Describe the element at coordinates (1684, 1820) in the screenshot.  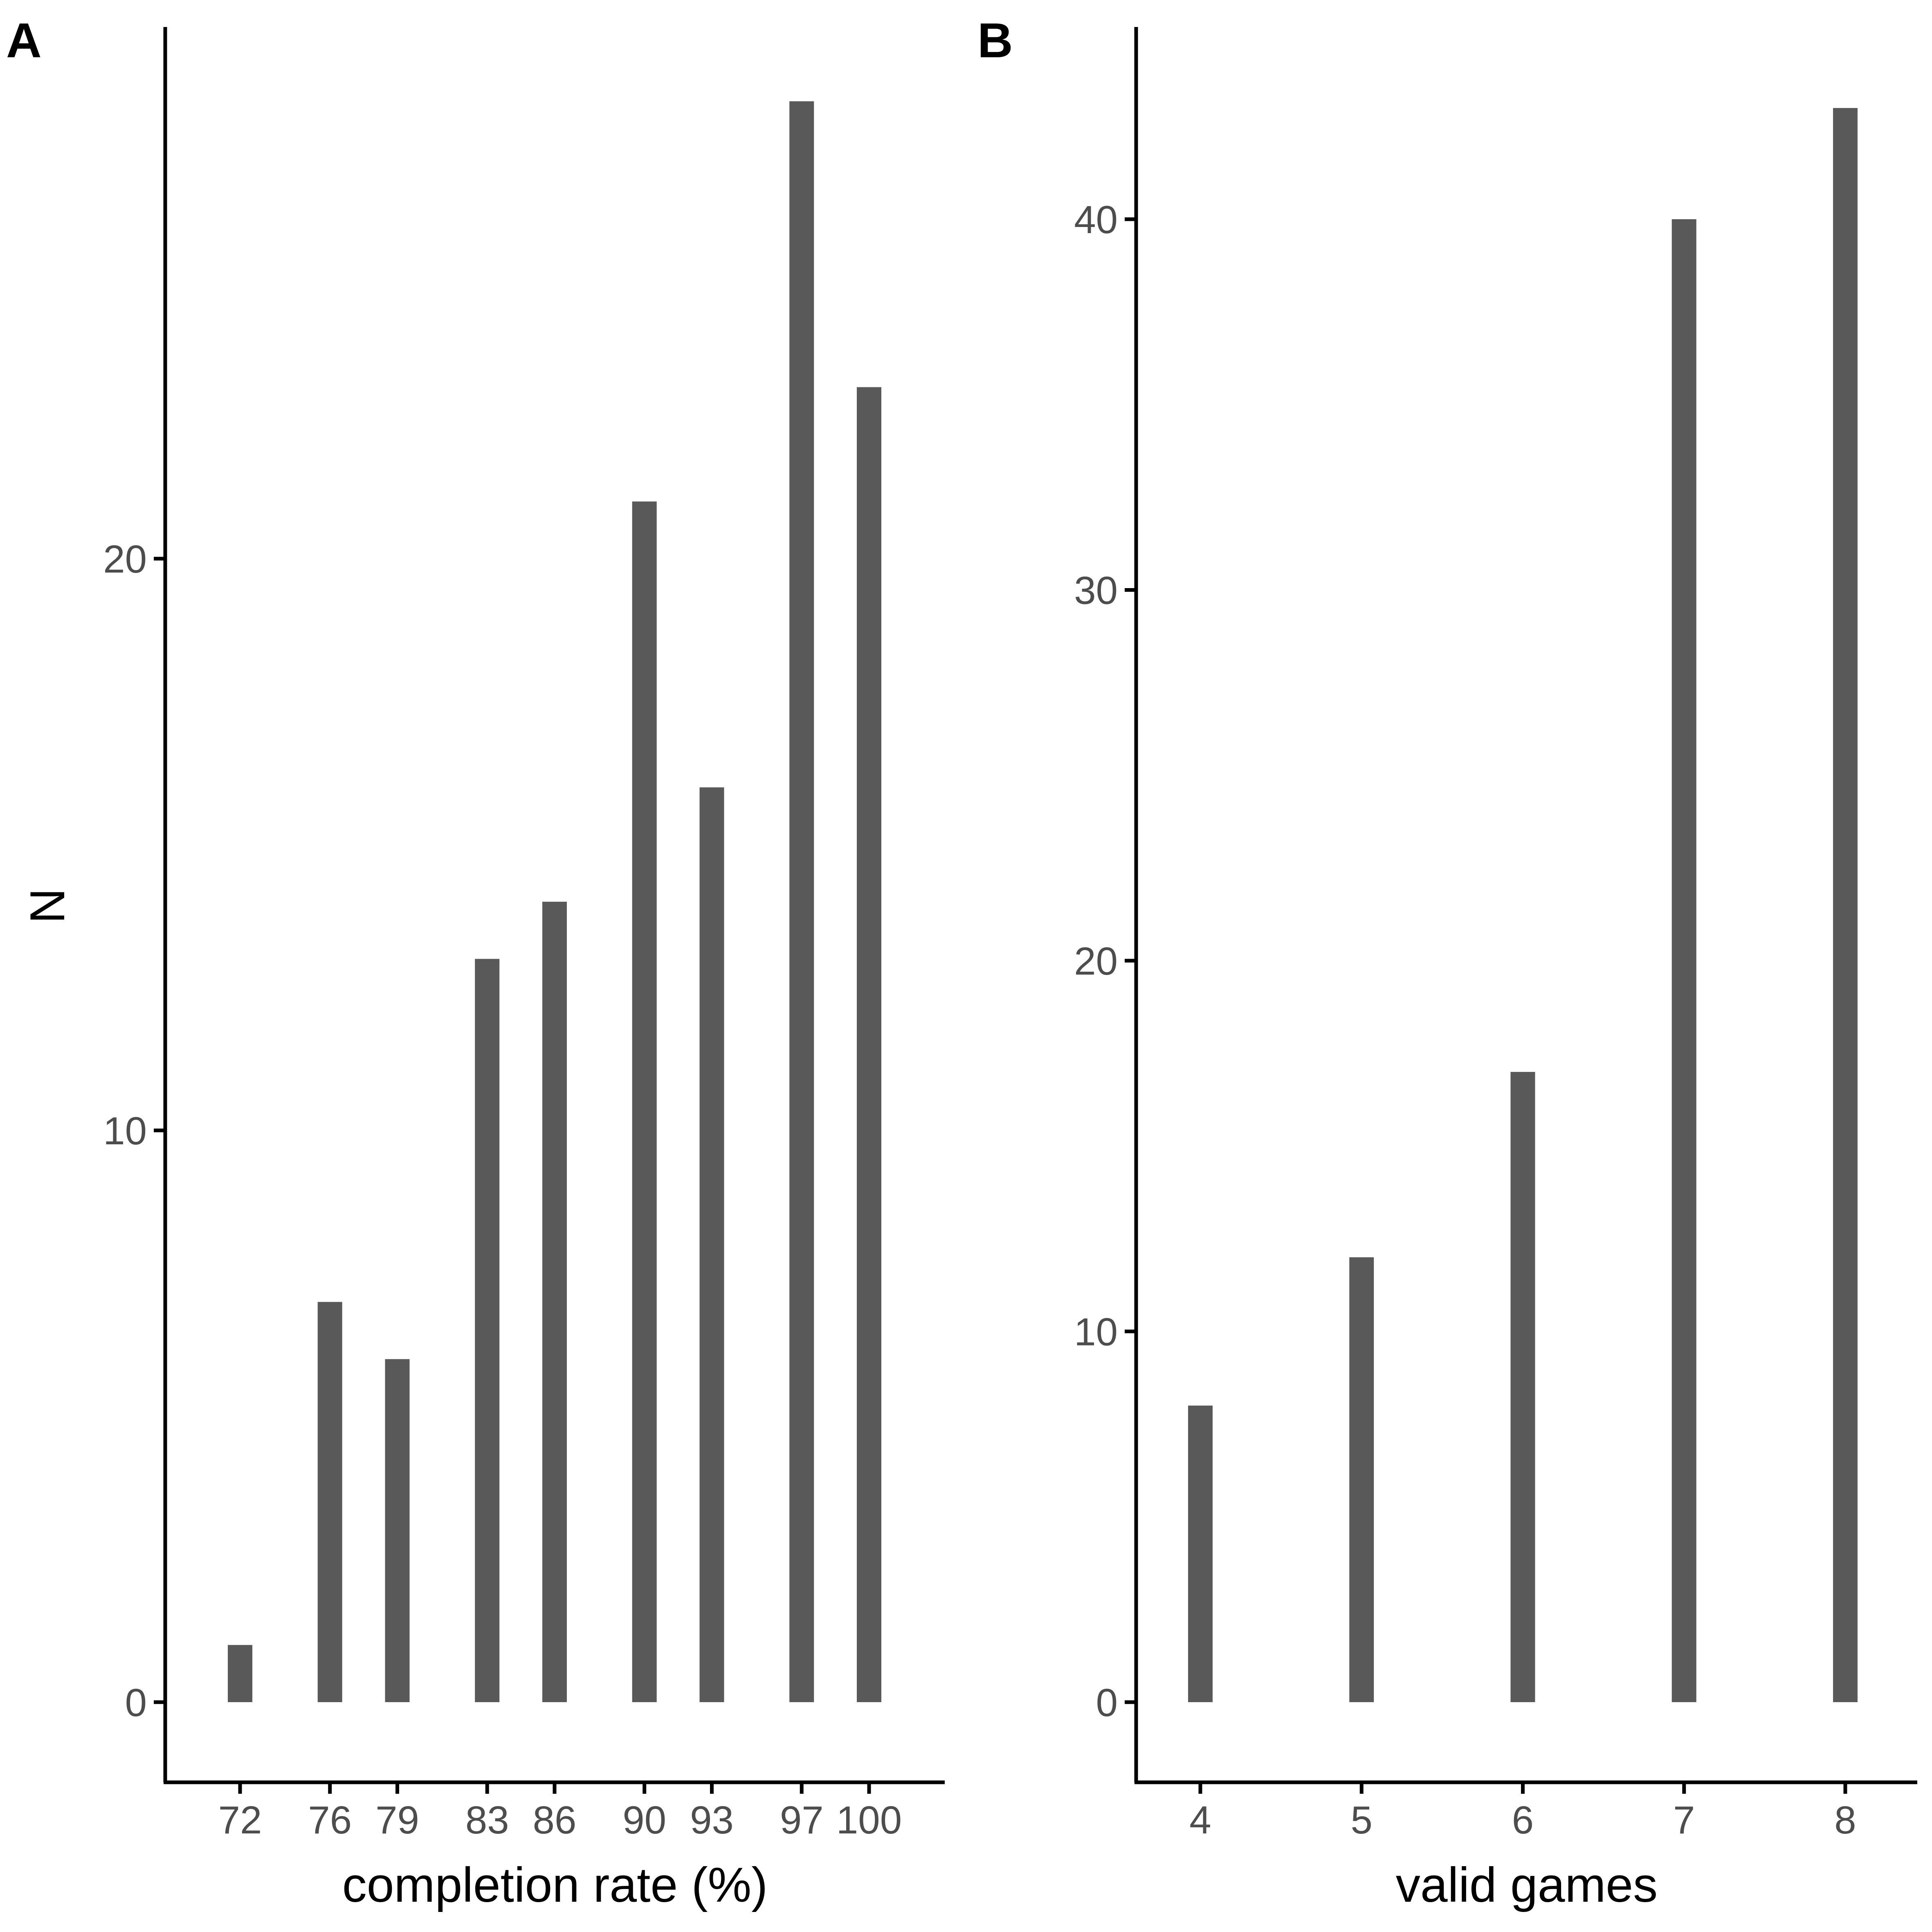
I see `panel-b-x-tick-label-7: 7` at that location.